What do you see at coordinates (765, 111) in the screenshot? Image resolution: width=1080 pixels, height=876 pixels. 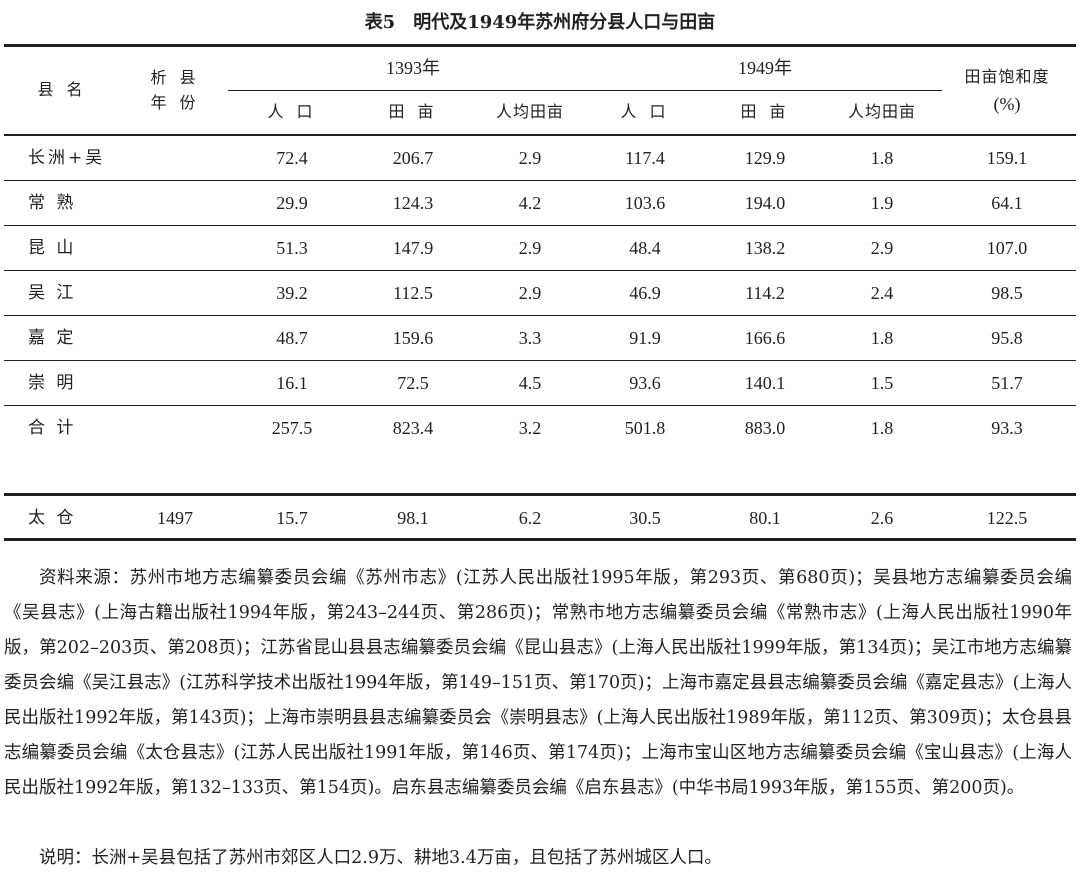 I see `header-land-1949: 田 亩` at bounding box center [765, 111].